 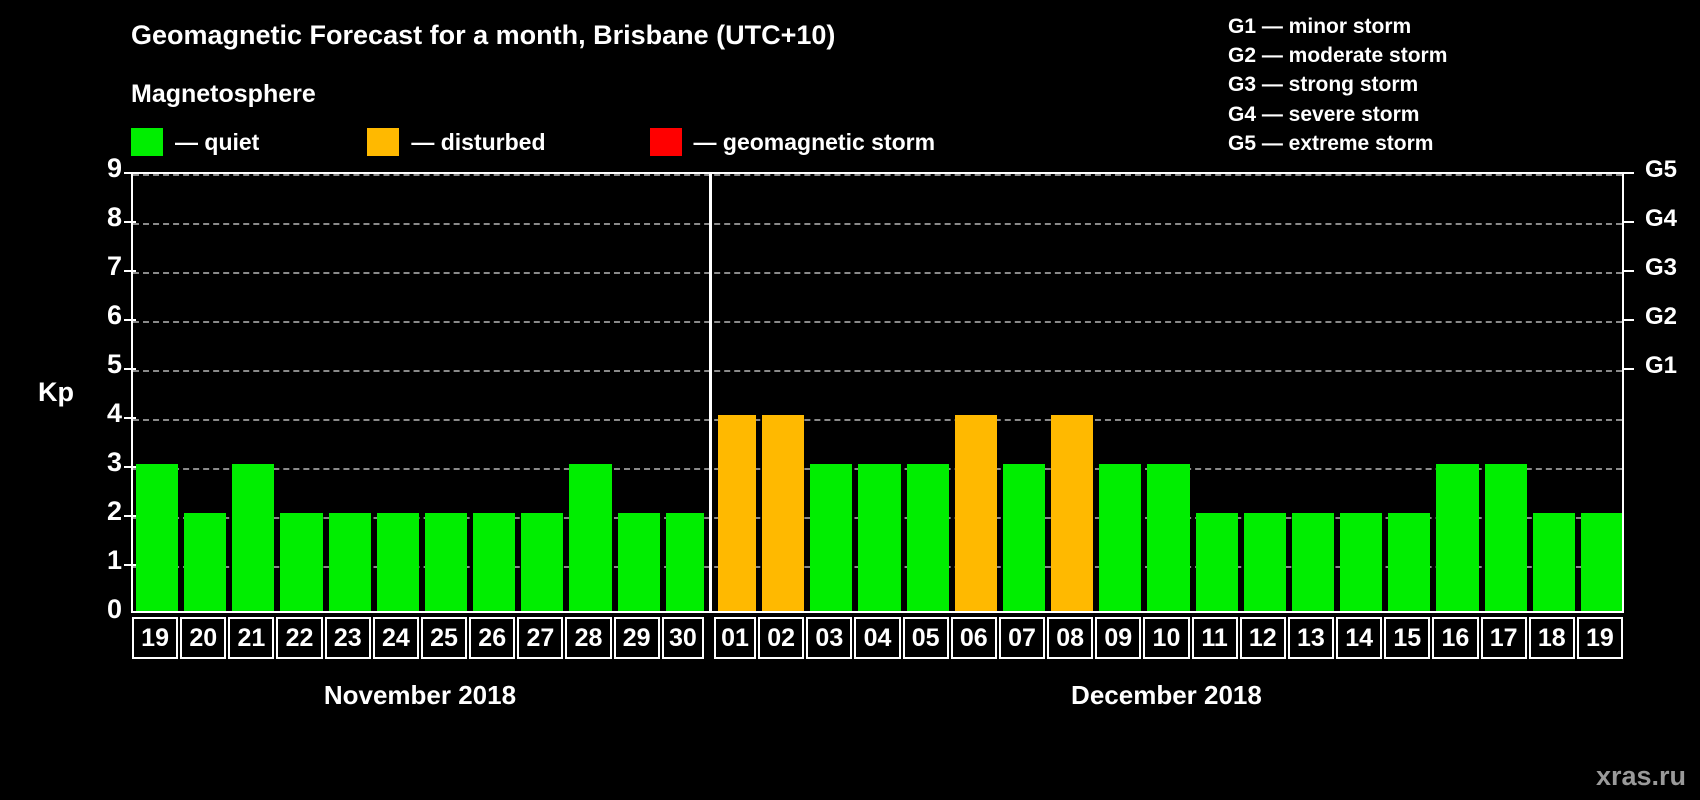 I want to click on g-tick-mark-g2, so click(x=1628, y=320).